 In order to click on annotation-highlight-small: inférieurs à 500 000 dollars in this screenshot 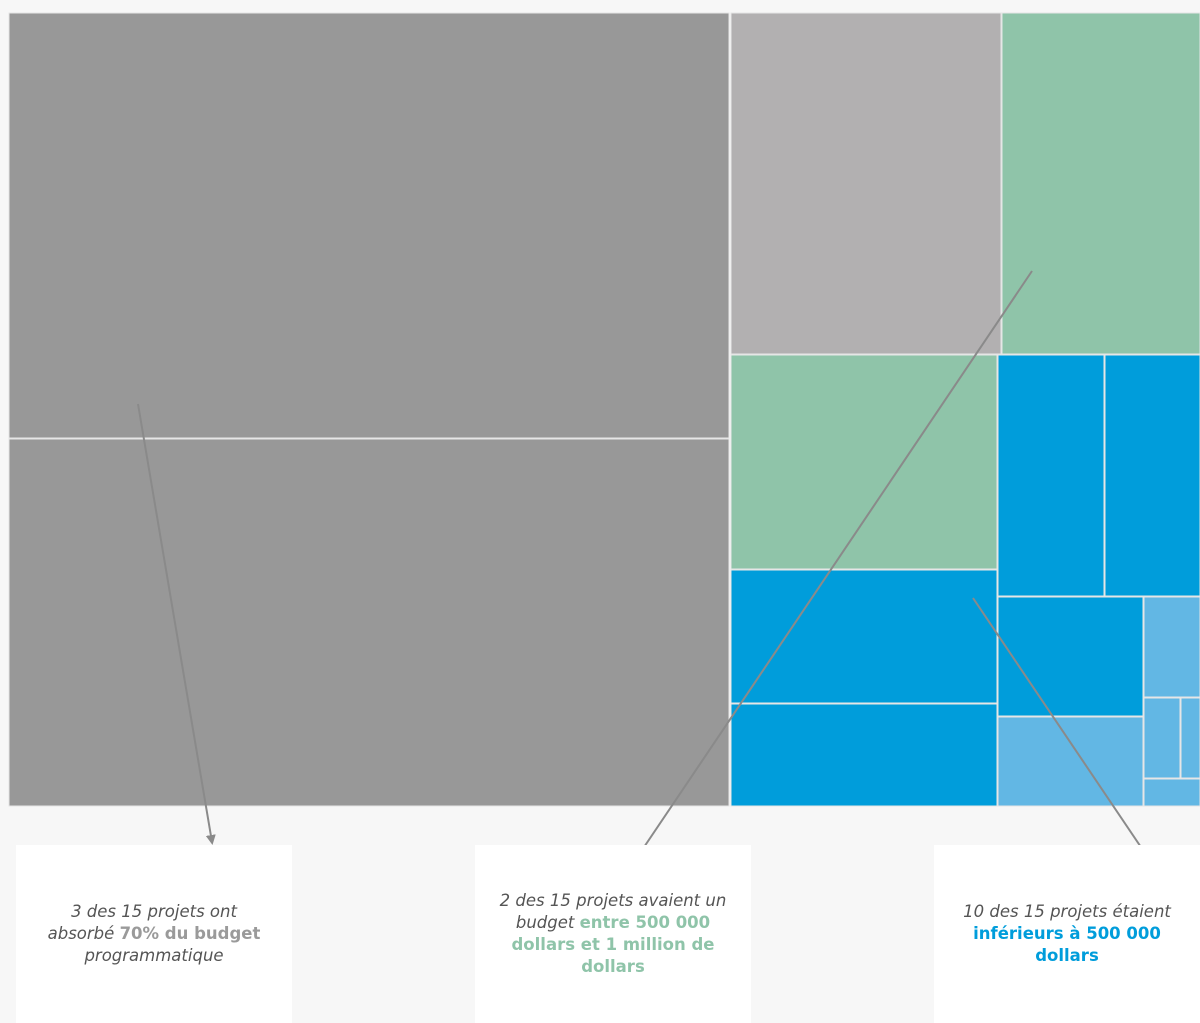, I will do `click(1067, 944)`.